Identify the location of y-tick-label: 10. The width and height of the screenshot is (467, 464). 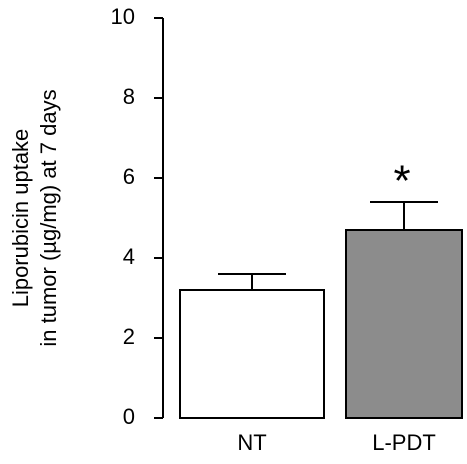
(123, 16).